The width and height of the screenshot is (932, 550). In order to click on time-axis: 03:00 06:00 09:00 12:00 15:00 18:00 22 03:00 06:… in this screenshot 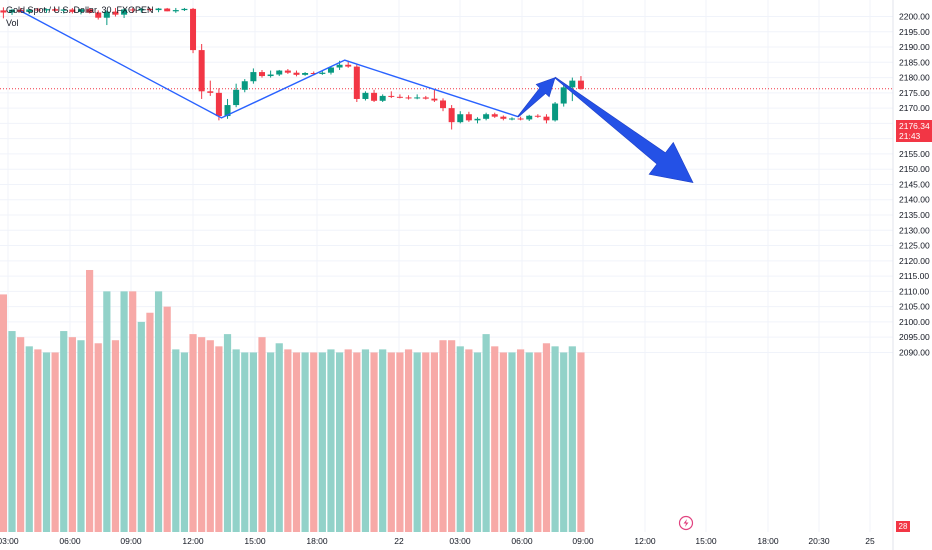, I will do `click(437, 541)`.